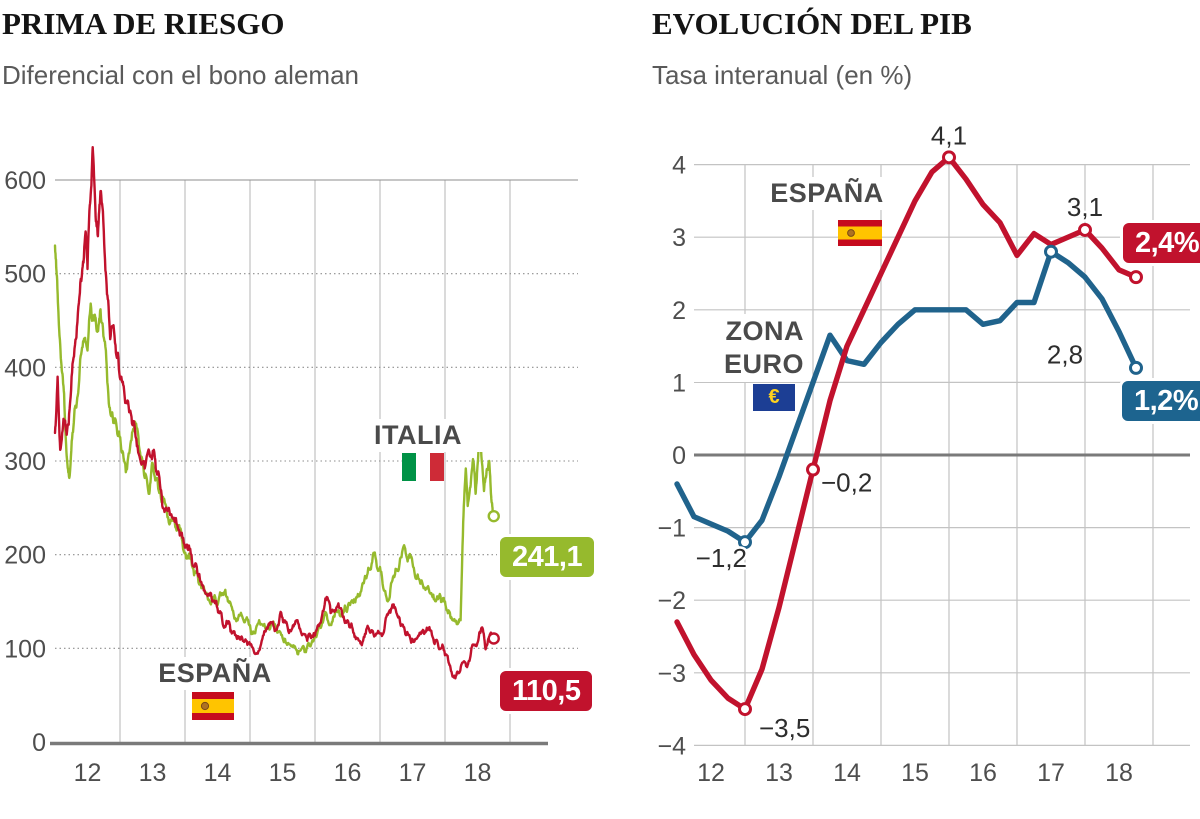 The image size is (1200, 819). I want to click on right-chart-title: EVOLUCIÓN DEL PIB, so click(812, 23).